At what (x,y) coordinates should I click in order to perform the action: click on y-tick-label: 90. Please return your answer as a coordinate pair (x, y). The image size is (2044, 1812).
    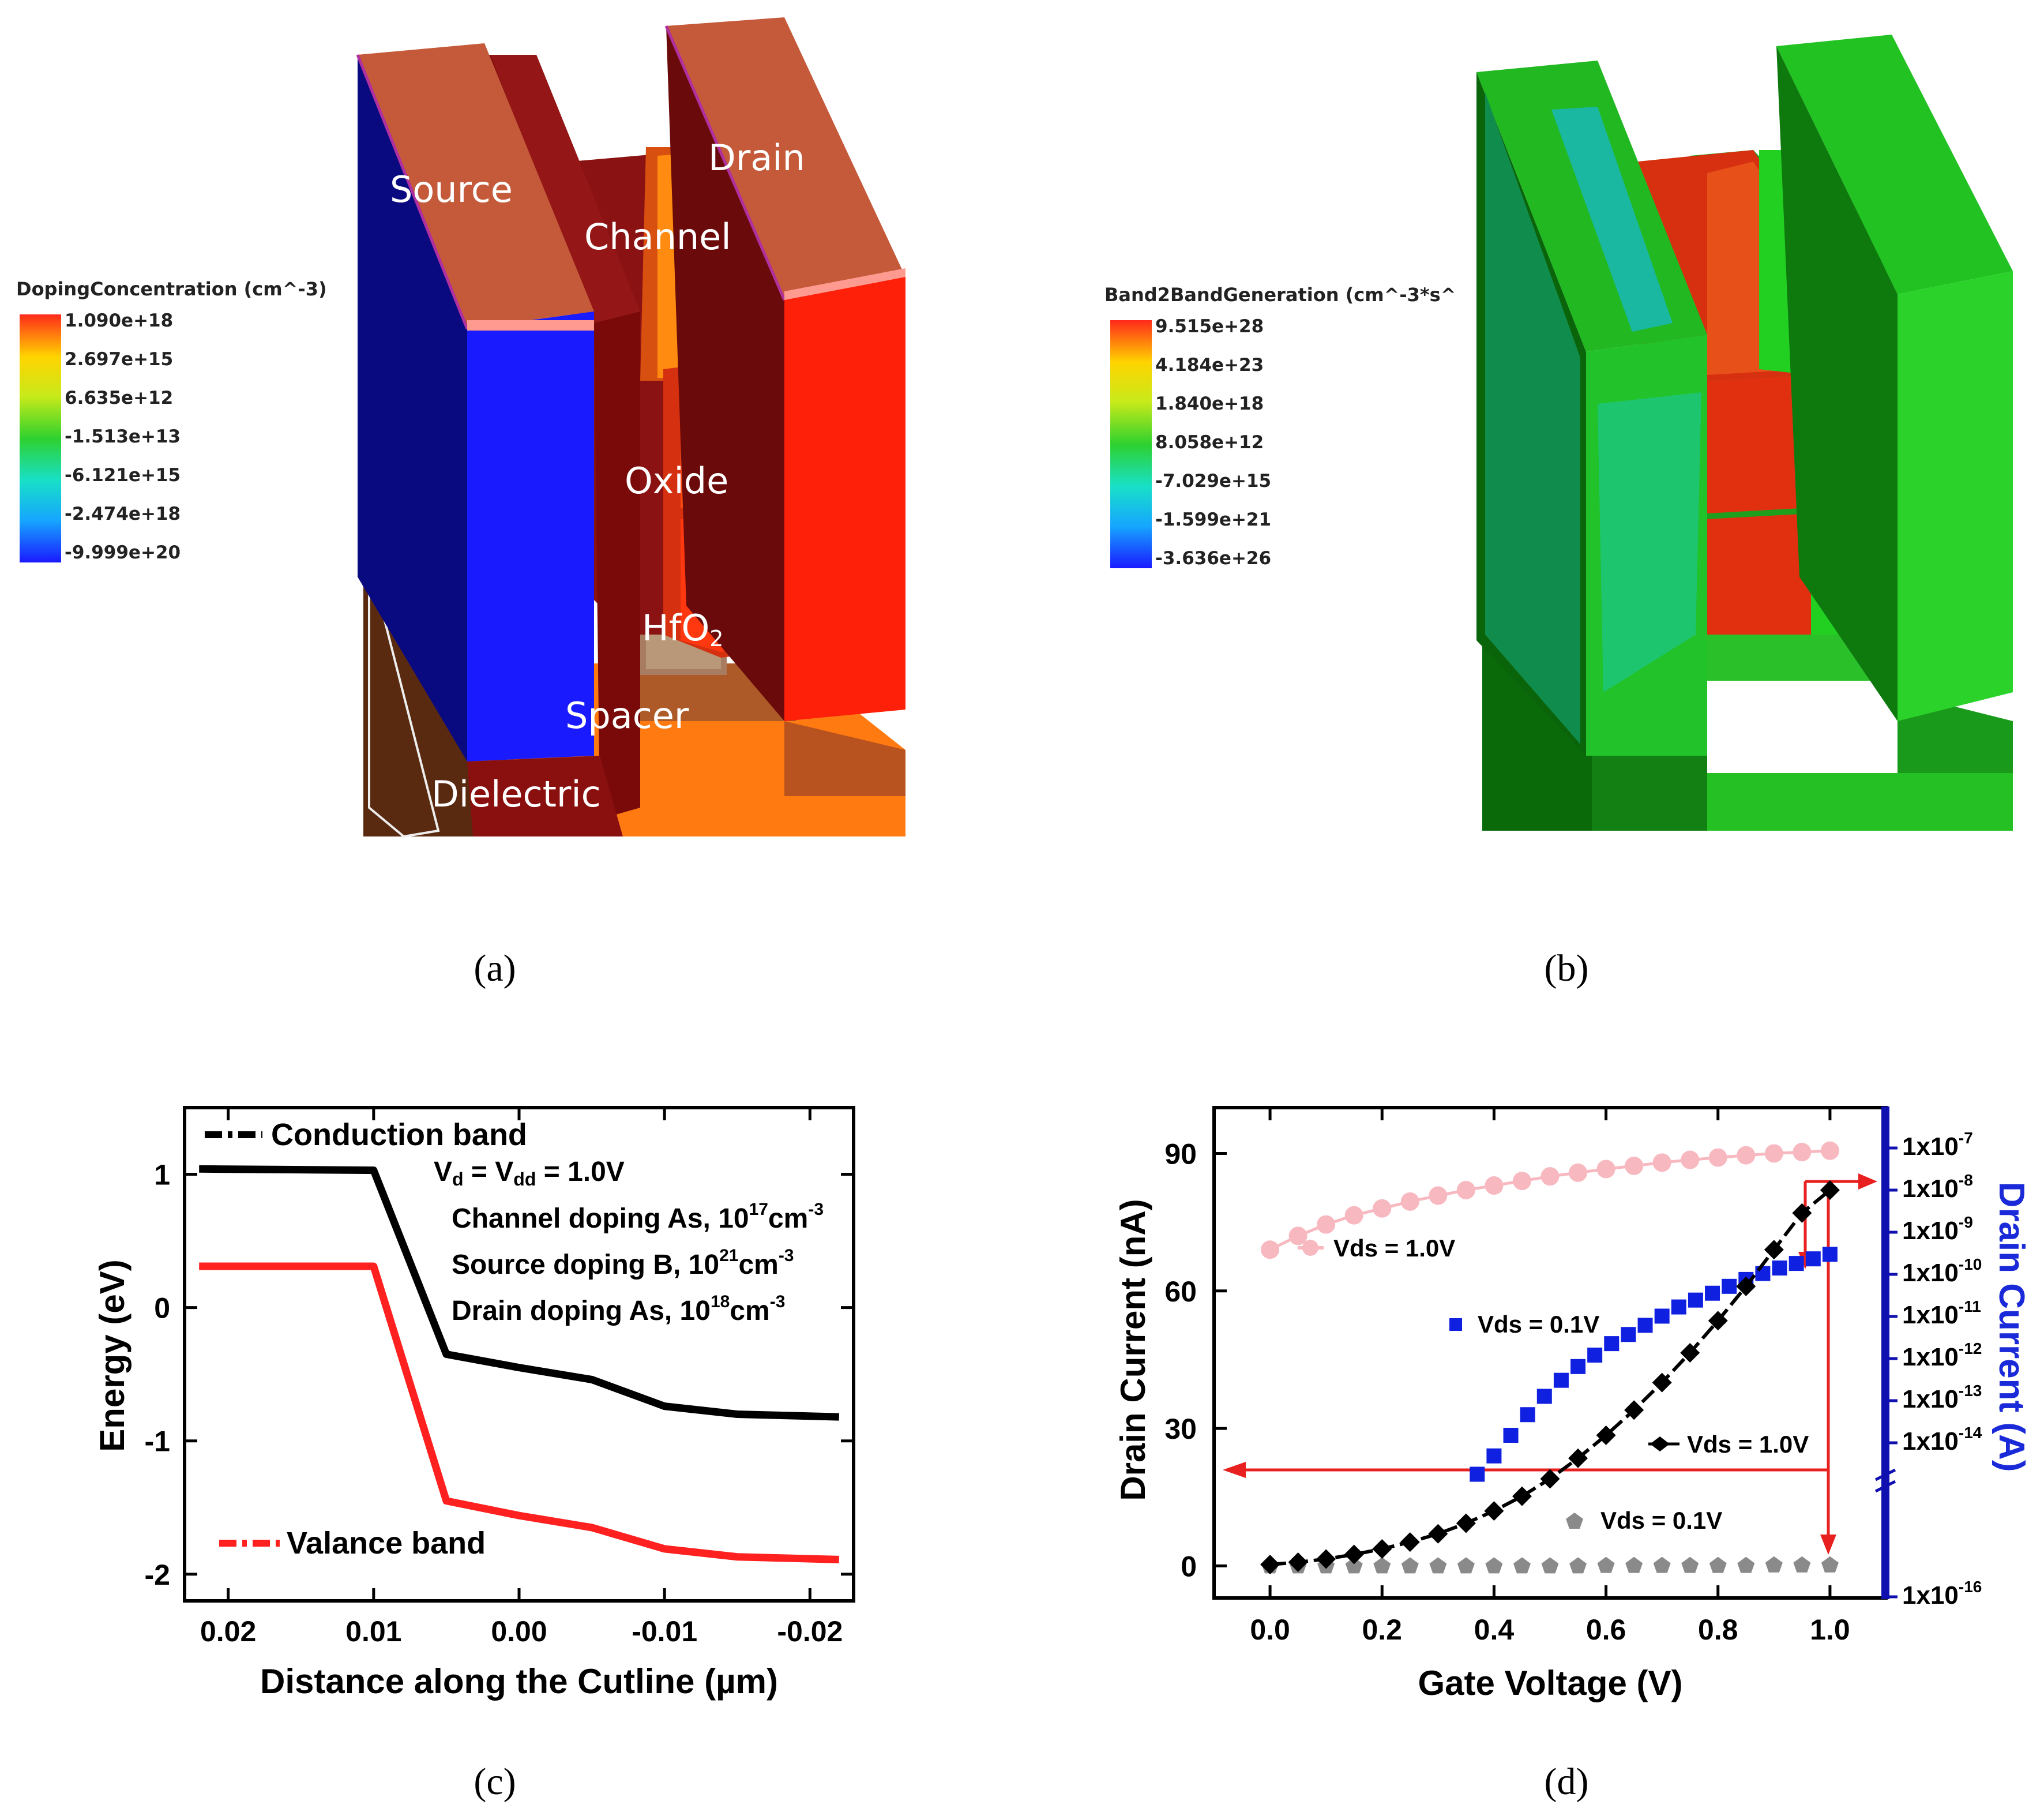
    Looking at the image, I should click on (1180, 1154).